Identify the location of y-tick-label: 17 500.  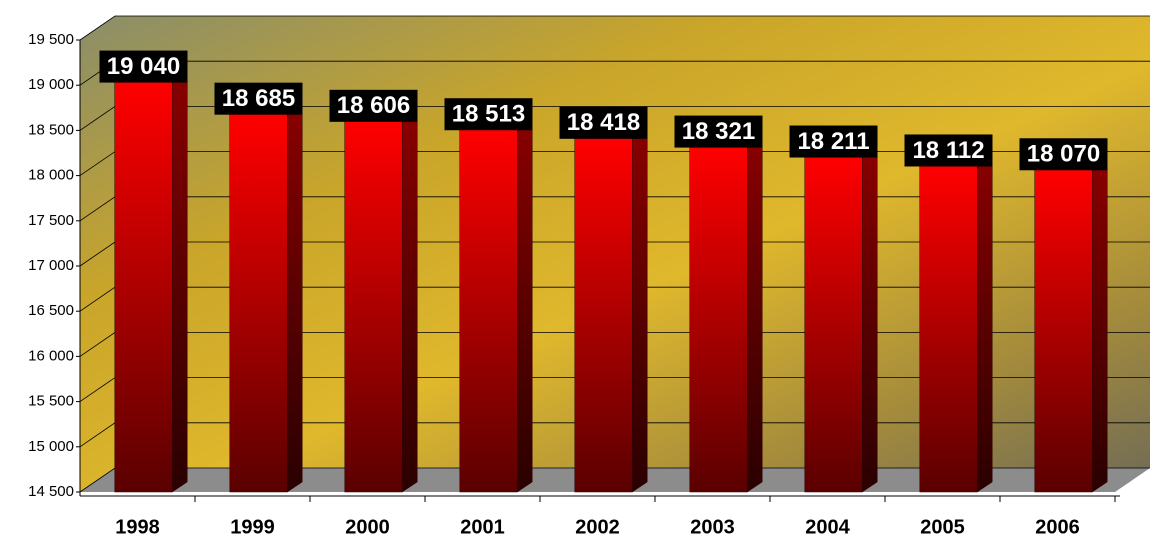
(51, 220).